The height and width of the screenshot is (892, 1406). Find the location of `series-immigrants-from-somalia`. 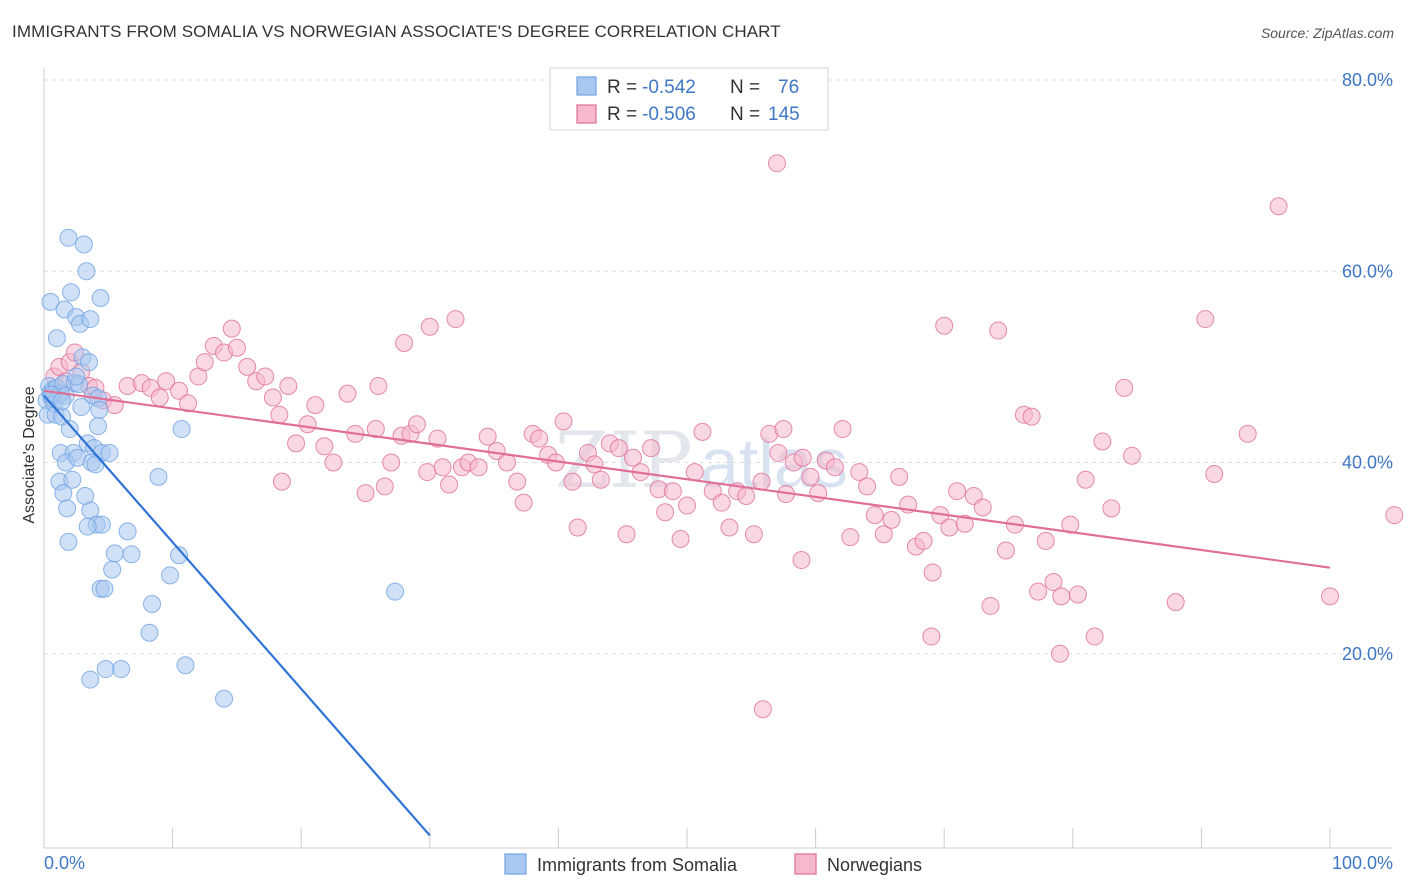

series-immigrants-from-somalia is located at coordinates (221, 468).